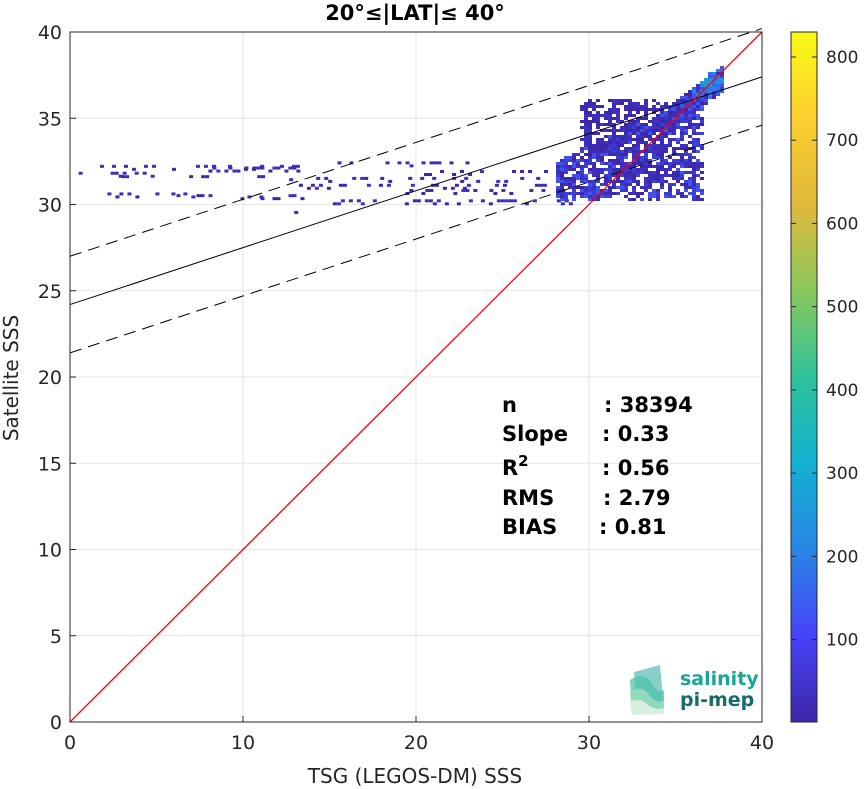 The height and width of the screenshot is (789, 865). Describe the element at coordinates (414, 776) in the screenshot. I see `x-axis-label: TSG (LEGOS-DM) SSS` at that location.